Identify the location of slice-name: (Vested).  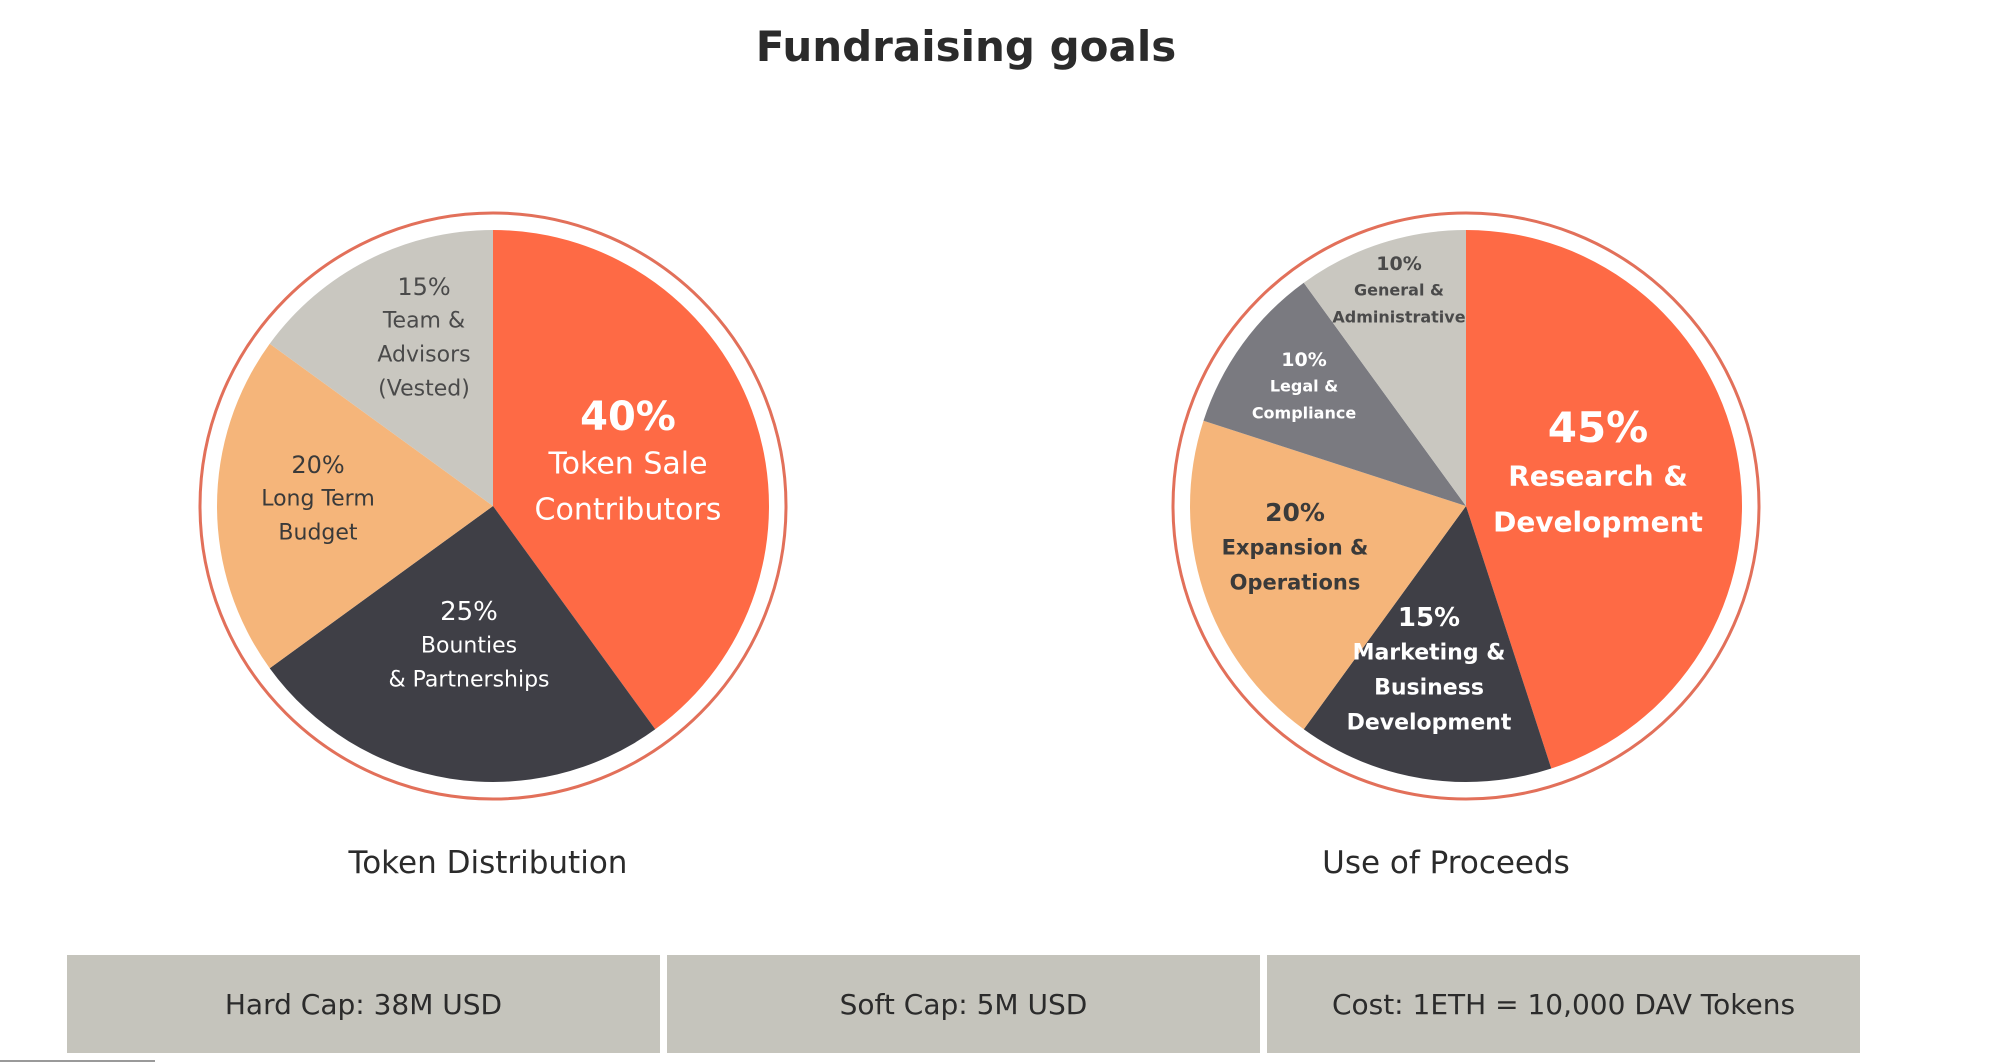
(424, 388).